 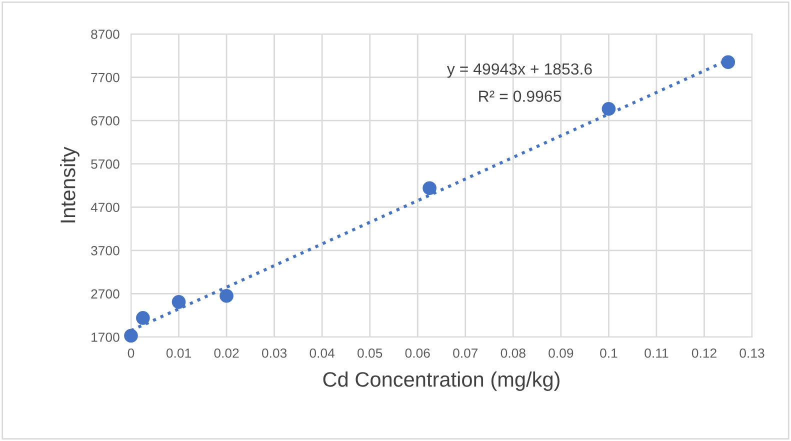 What do you see at coordinates (105, 294) in the screenshot?
I see `y-tick-label: 2700` at bounding box center [105, 294].